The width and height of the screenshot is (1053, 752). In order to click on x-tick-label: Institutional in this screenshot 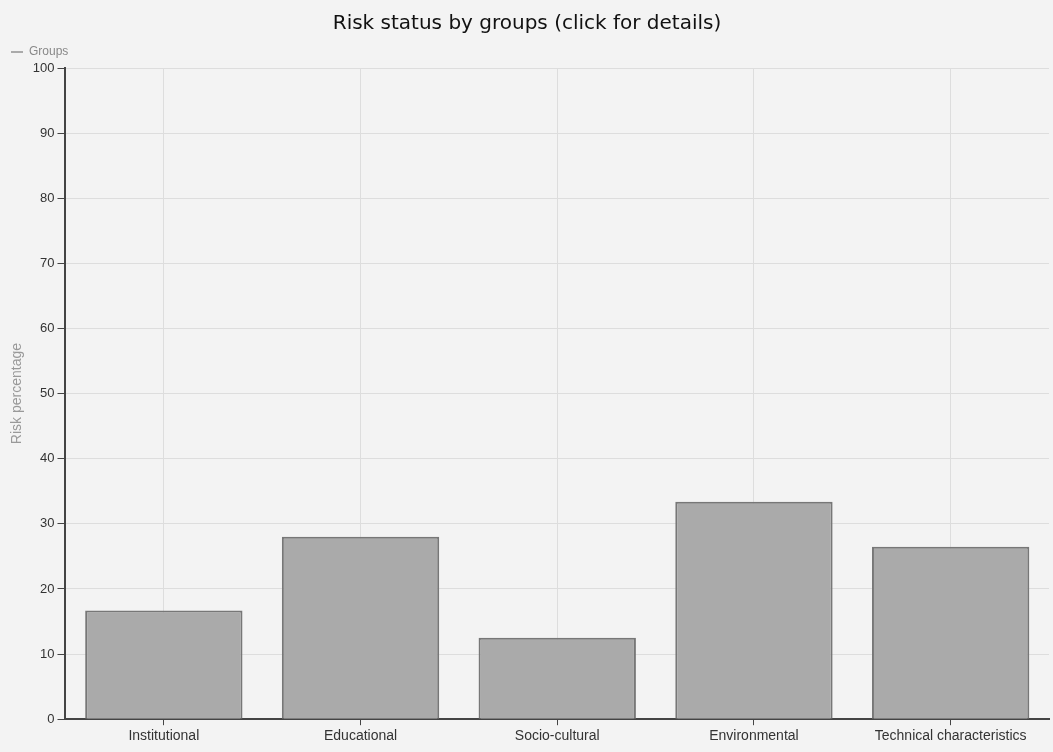, I will do `click(164, 735)`.